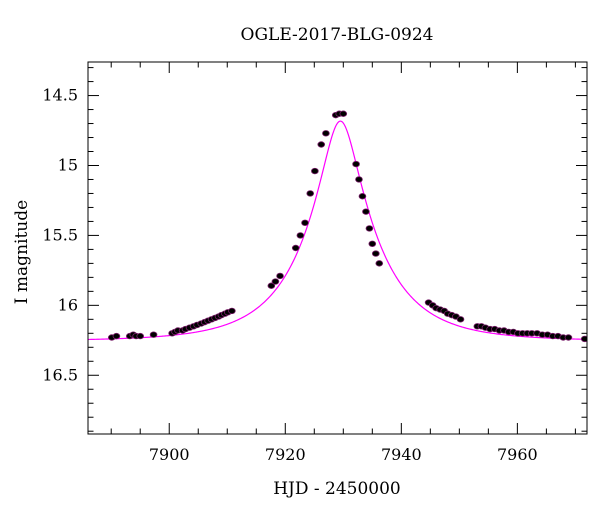 The height and width of the screenshot is (512, 600). Describe the element at coordinates (285, 454) in the screenshot. I see `x-tick-label: 7920` at that location.